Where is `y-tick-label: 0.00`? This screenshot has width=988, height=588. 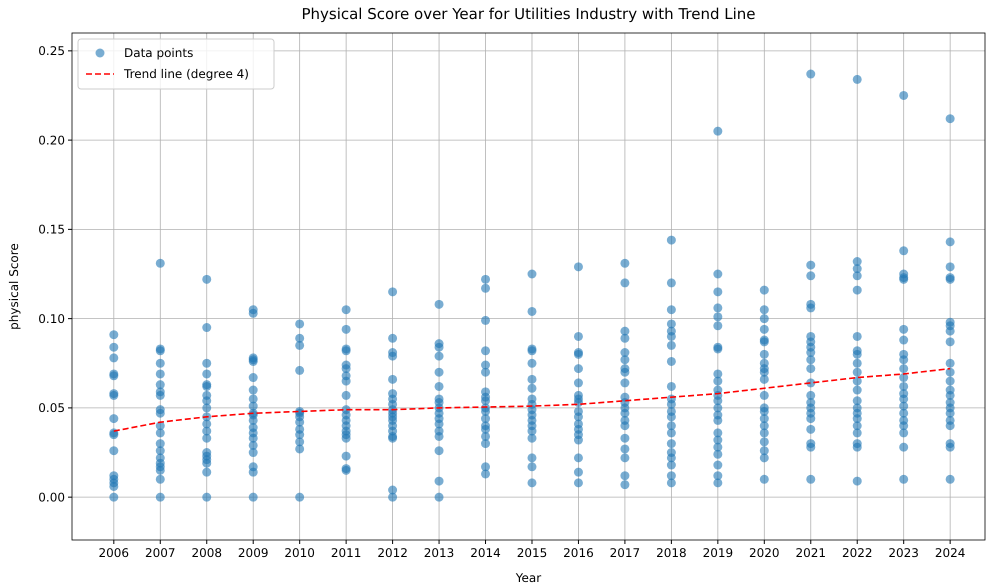
y-tick-label: 0.00 is located at coordinates (51, 497).